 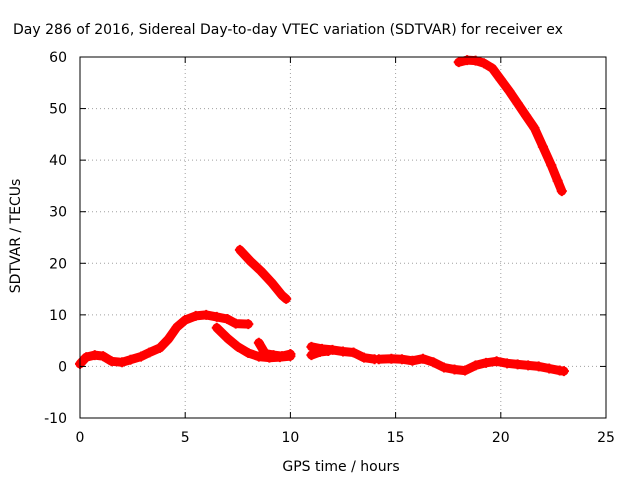 I want to click on x-tick-label: 20, so click(x=501, y=438).